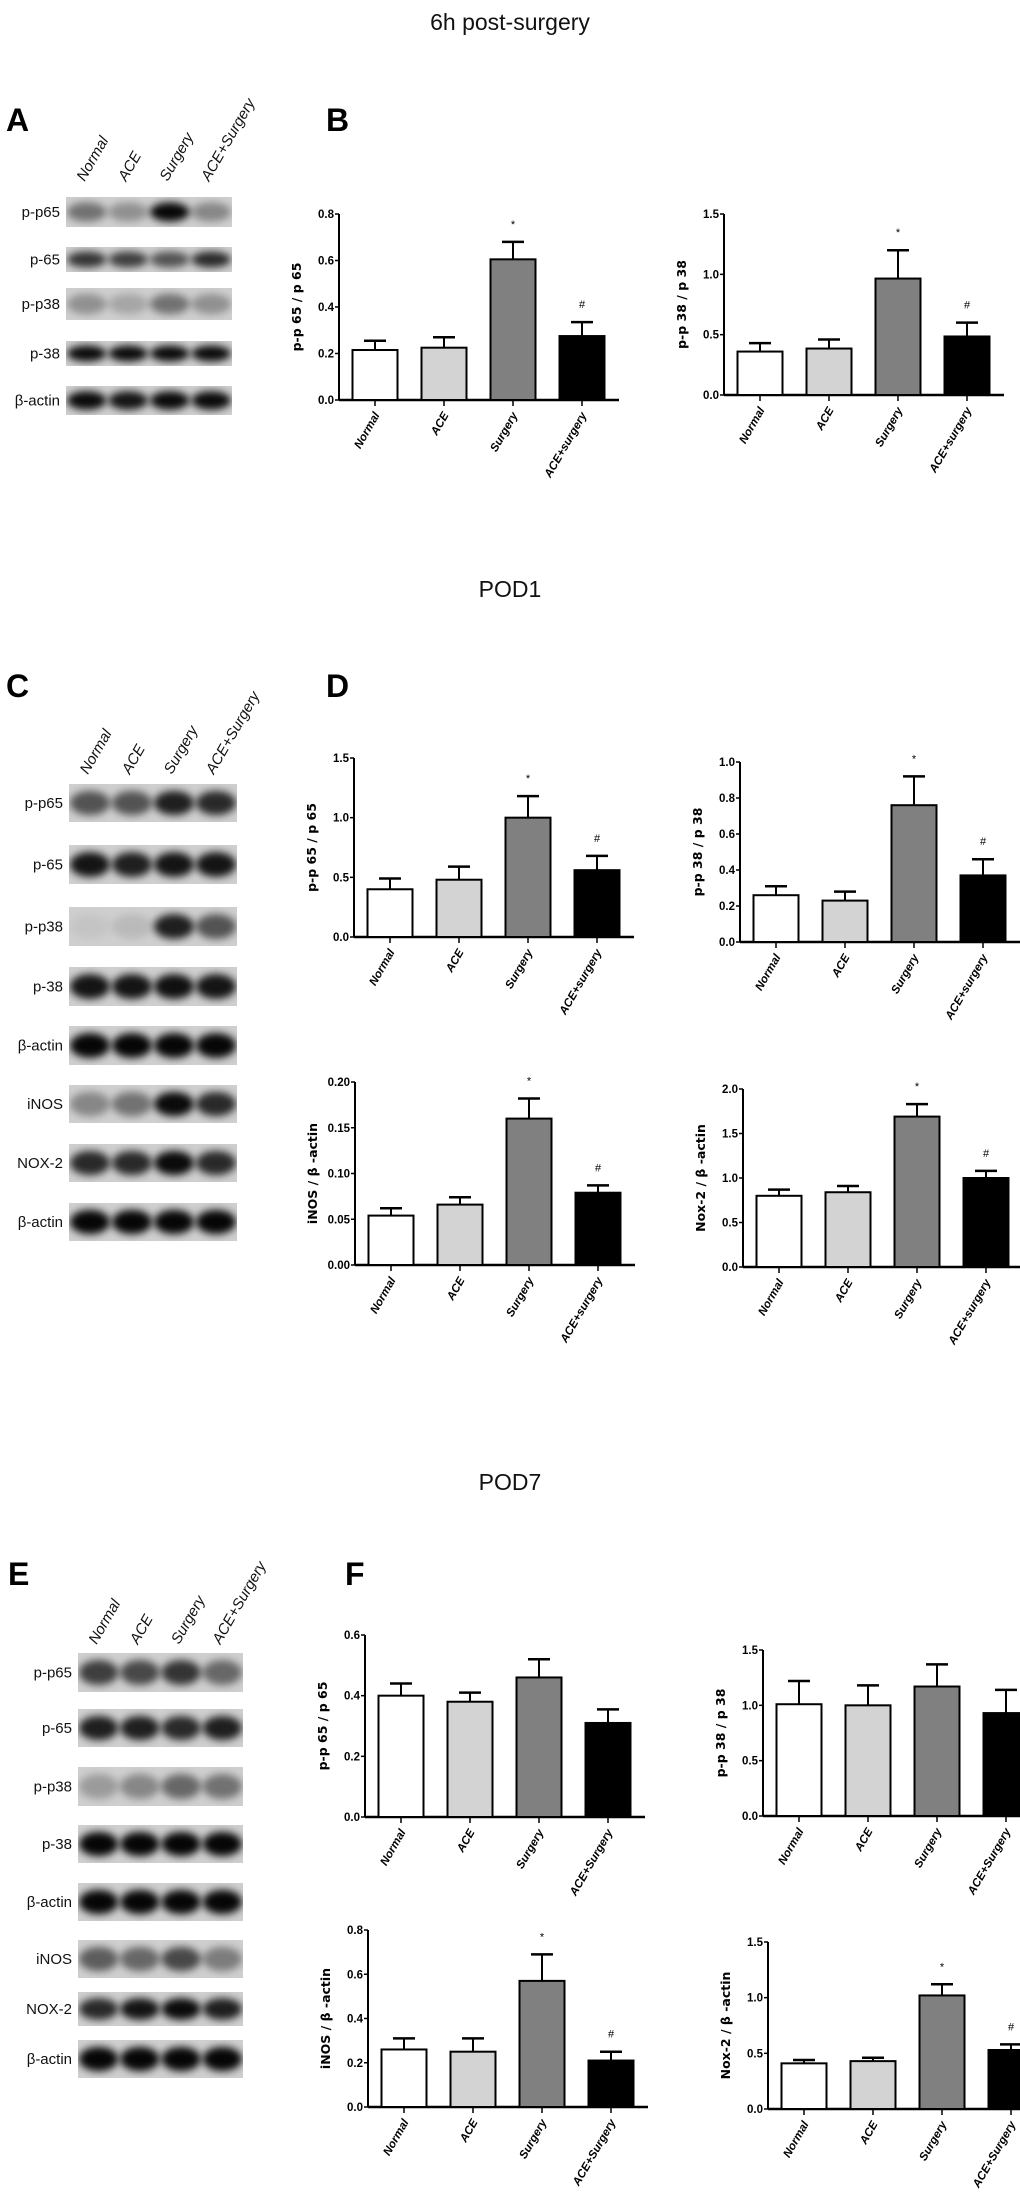 The width and height of the screenshot is (1020, 2192). I want to click on section-title-6h: 6h post-surgery, so click(510, 22).